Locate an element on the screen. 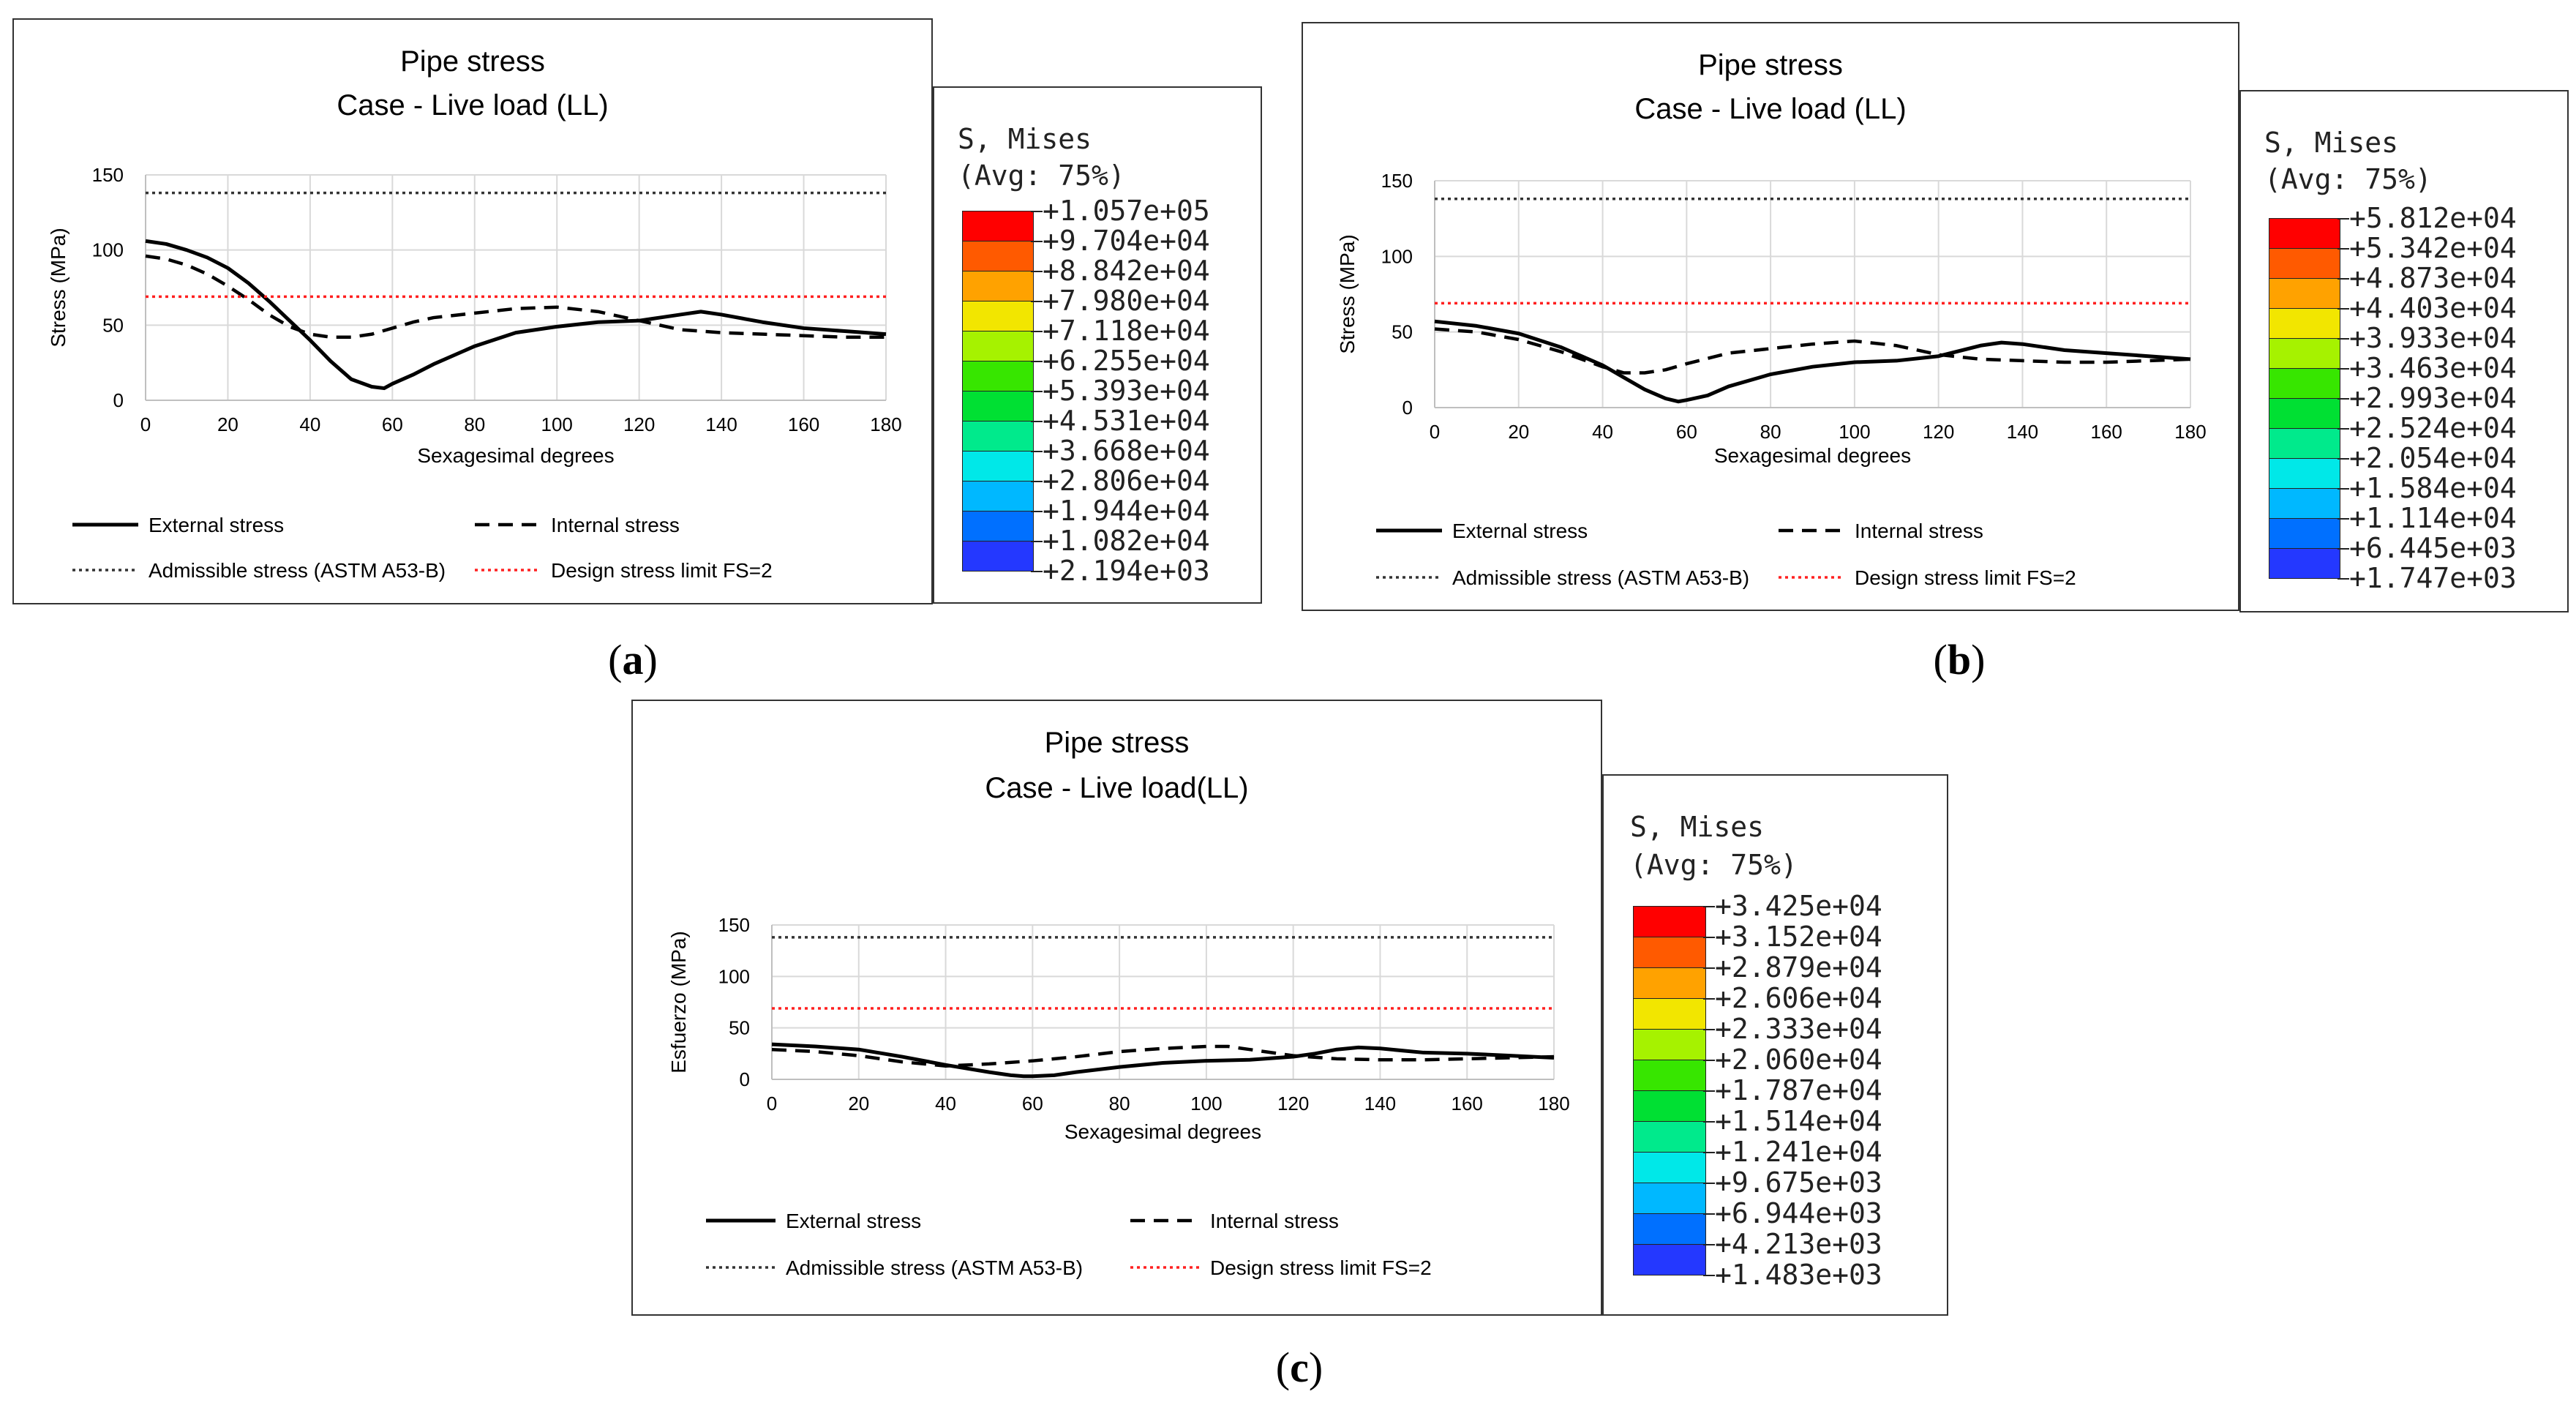 Image resolution: width=2576 pixels, height=1405 pixels. colorbar-value-label: +2.333e+04 is located at coordinates (1799, 1029).